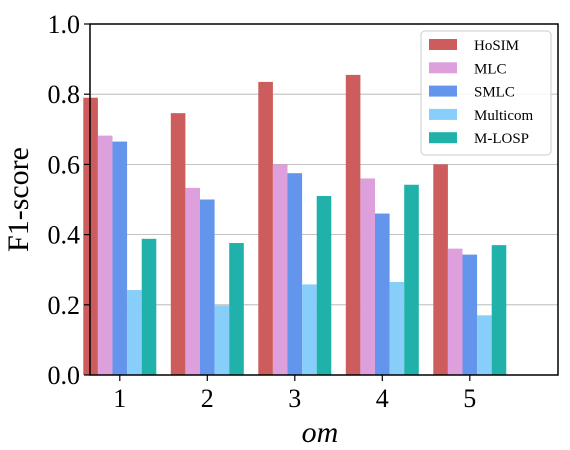  What do you see at coordinates (294, 398) in the screenshot?
I see `x-tick-label: 3` at bounding box center [294, 398].